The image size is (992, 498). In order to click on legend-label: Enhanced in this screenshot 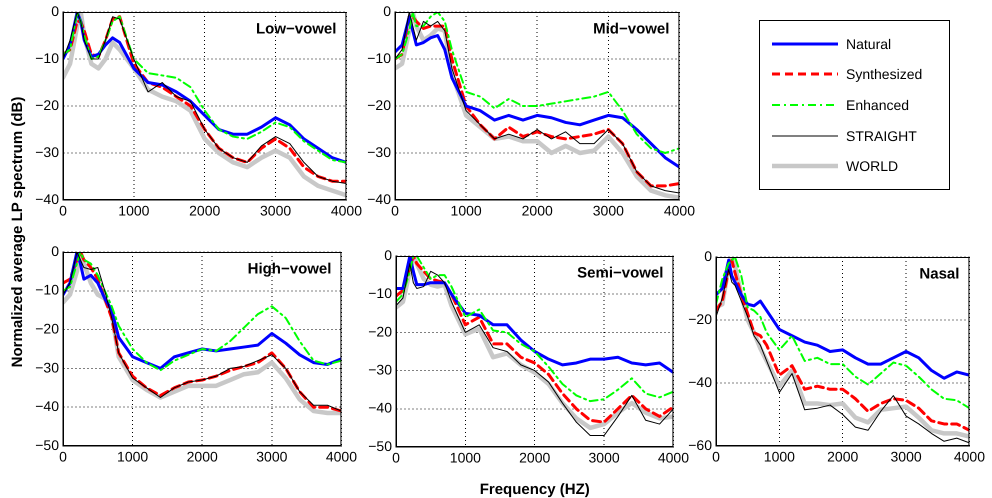, I will do `click(878, 104)`.